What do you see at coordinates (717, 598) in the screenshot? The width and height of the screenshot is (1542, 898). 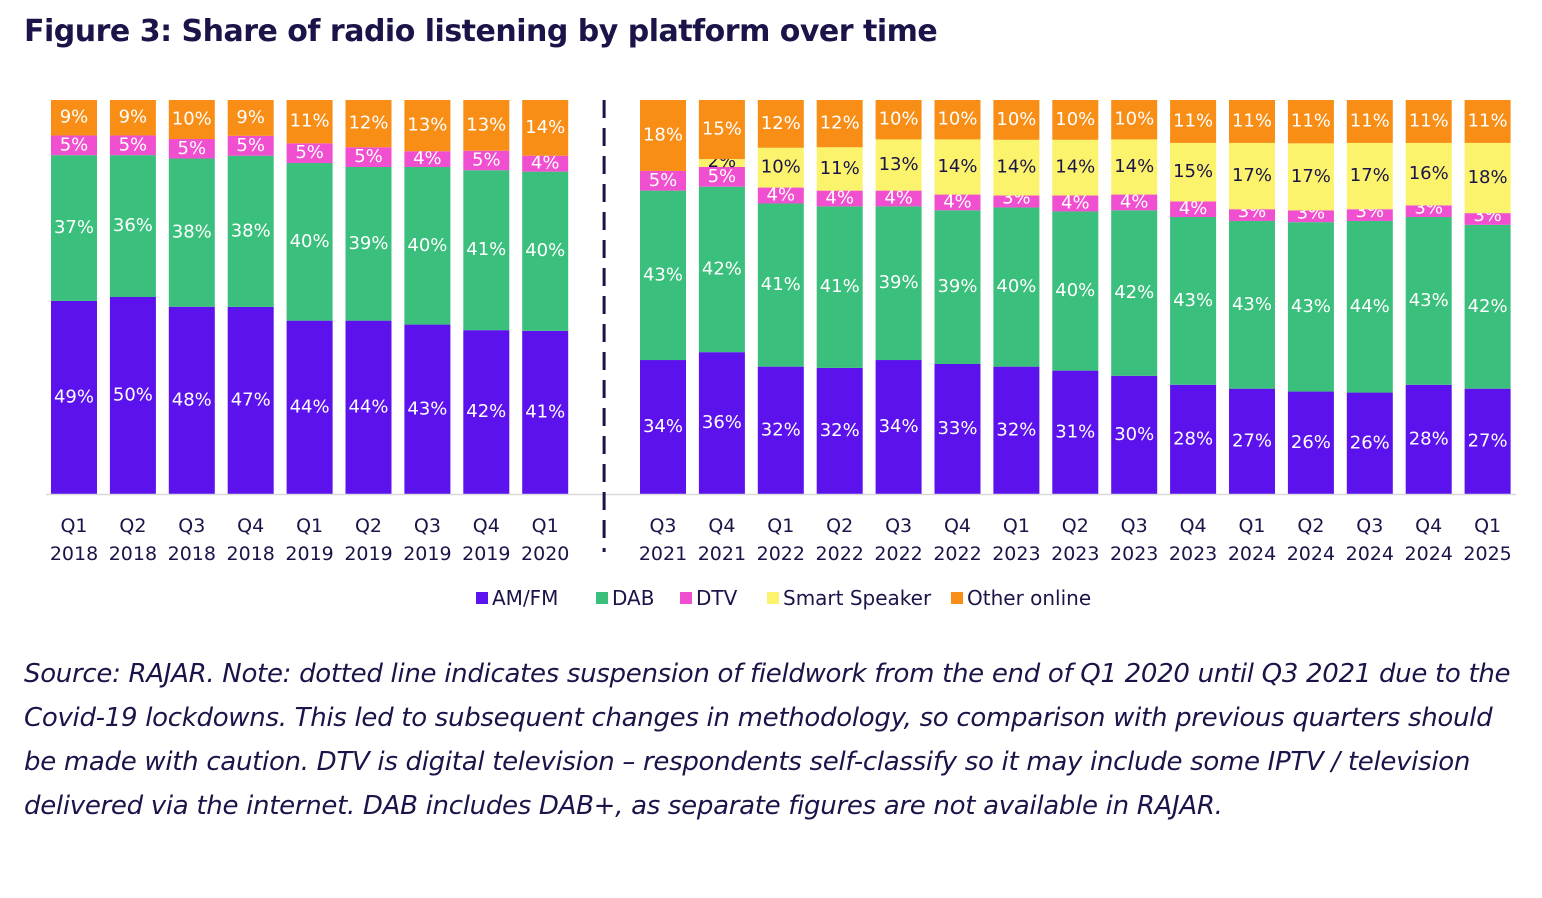 I see `legend-label: DTV` at bounding box center [717, 598].